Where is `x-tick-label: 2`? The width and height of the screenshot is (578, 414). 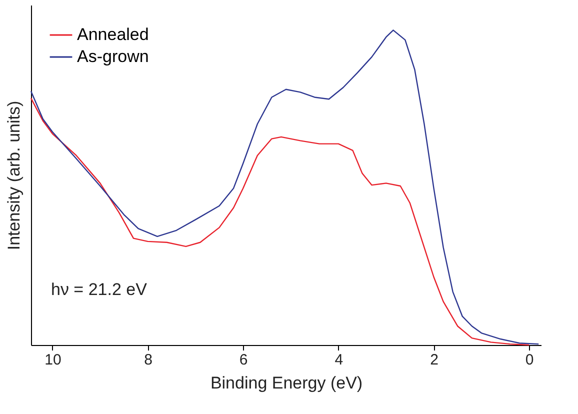
x-tick-label: 2 is located at coordinates (434, 360).